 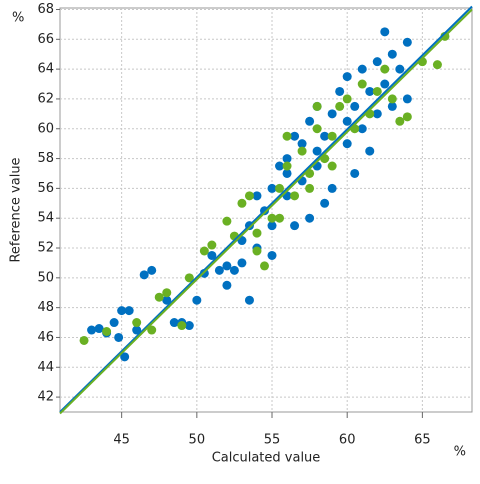 I want to click on y-tick-label: 60, so click(x=45, y=128).